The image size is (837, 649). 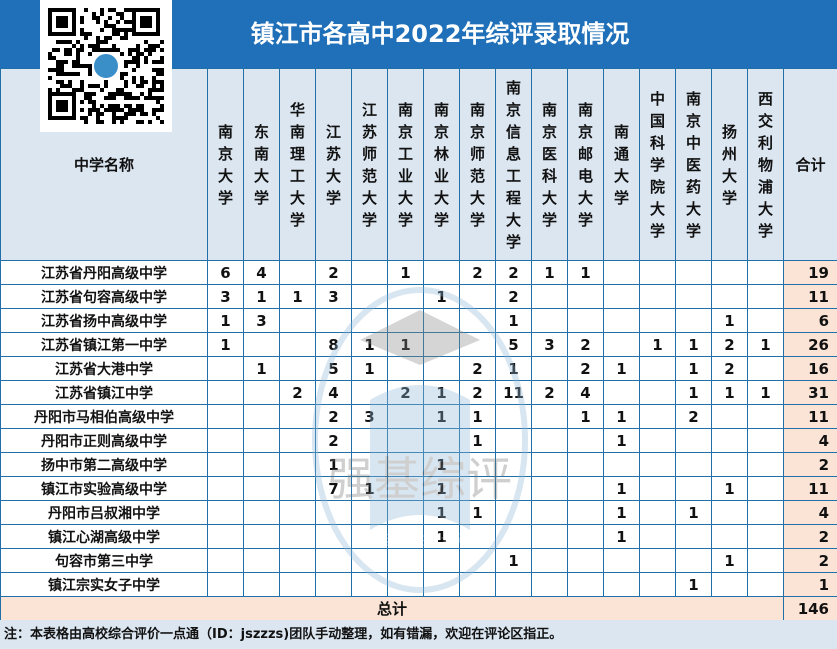 What do you see at coordinates (333, 488) in the screenshot?
I see `count-cell: 7` at bounding box center [333, 488].